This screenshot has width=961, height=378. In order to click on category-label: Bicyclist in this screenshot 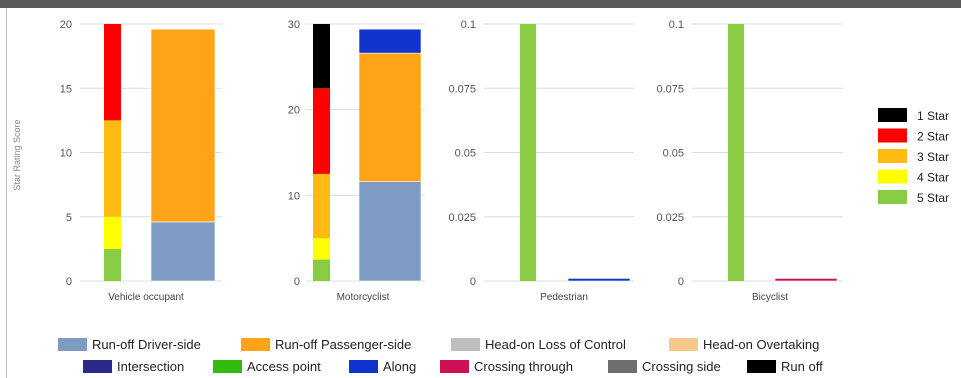, I will do `click(770, 297)`.